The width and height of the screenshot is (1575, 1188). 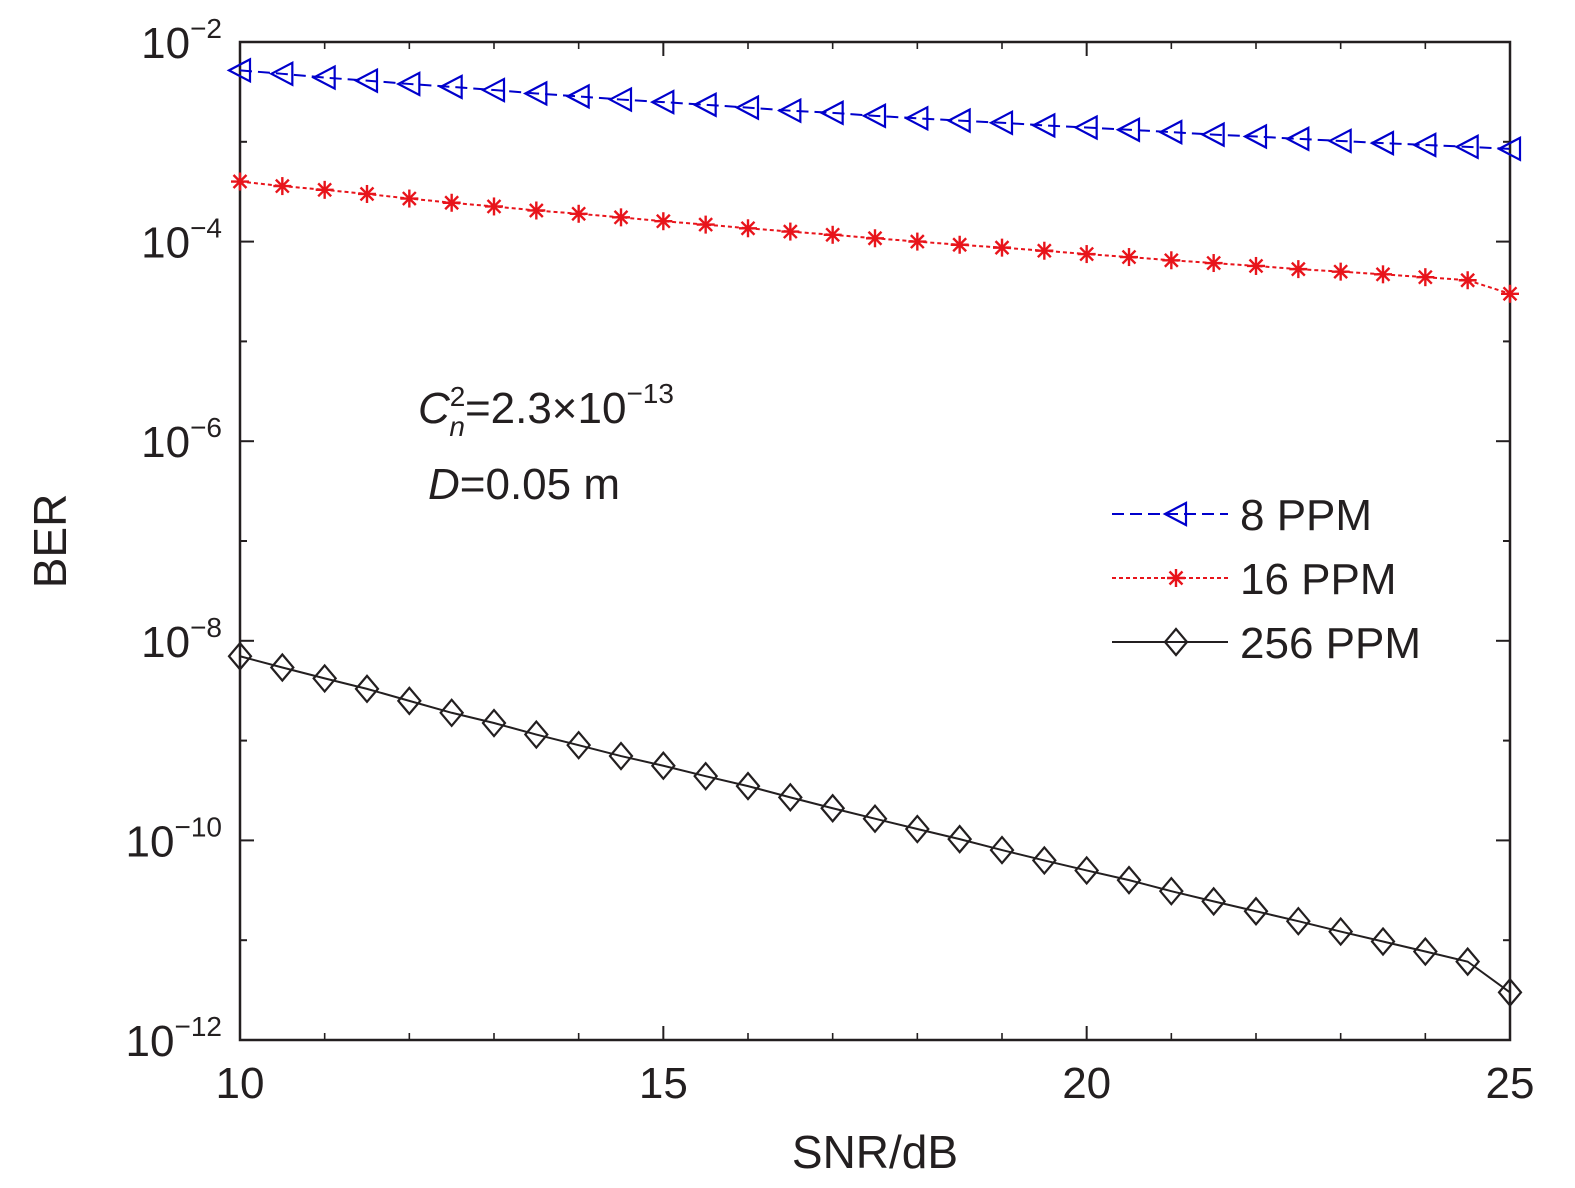 I want to click on legend-entry: 8 PPM, so click(x=1242, y=515).